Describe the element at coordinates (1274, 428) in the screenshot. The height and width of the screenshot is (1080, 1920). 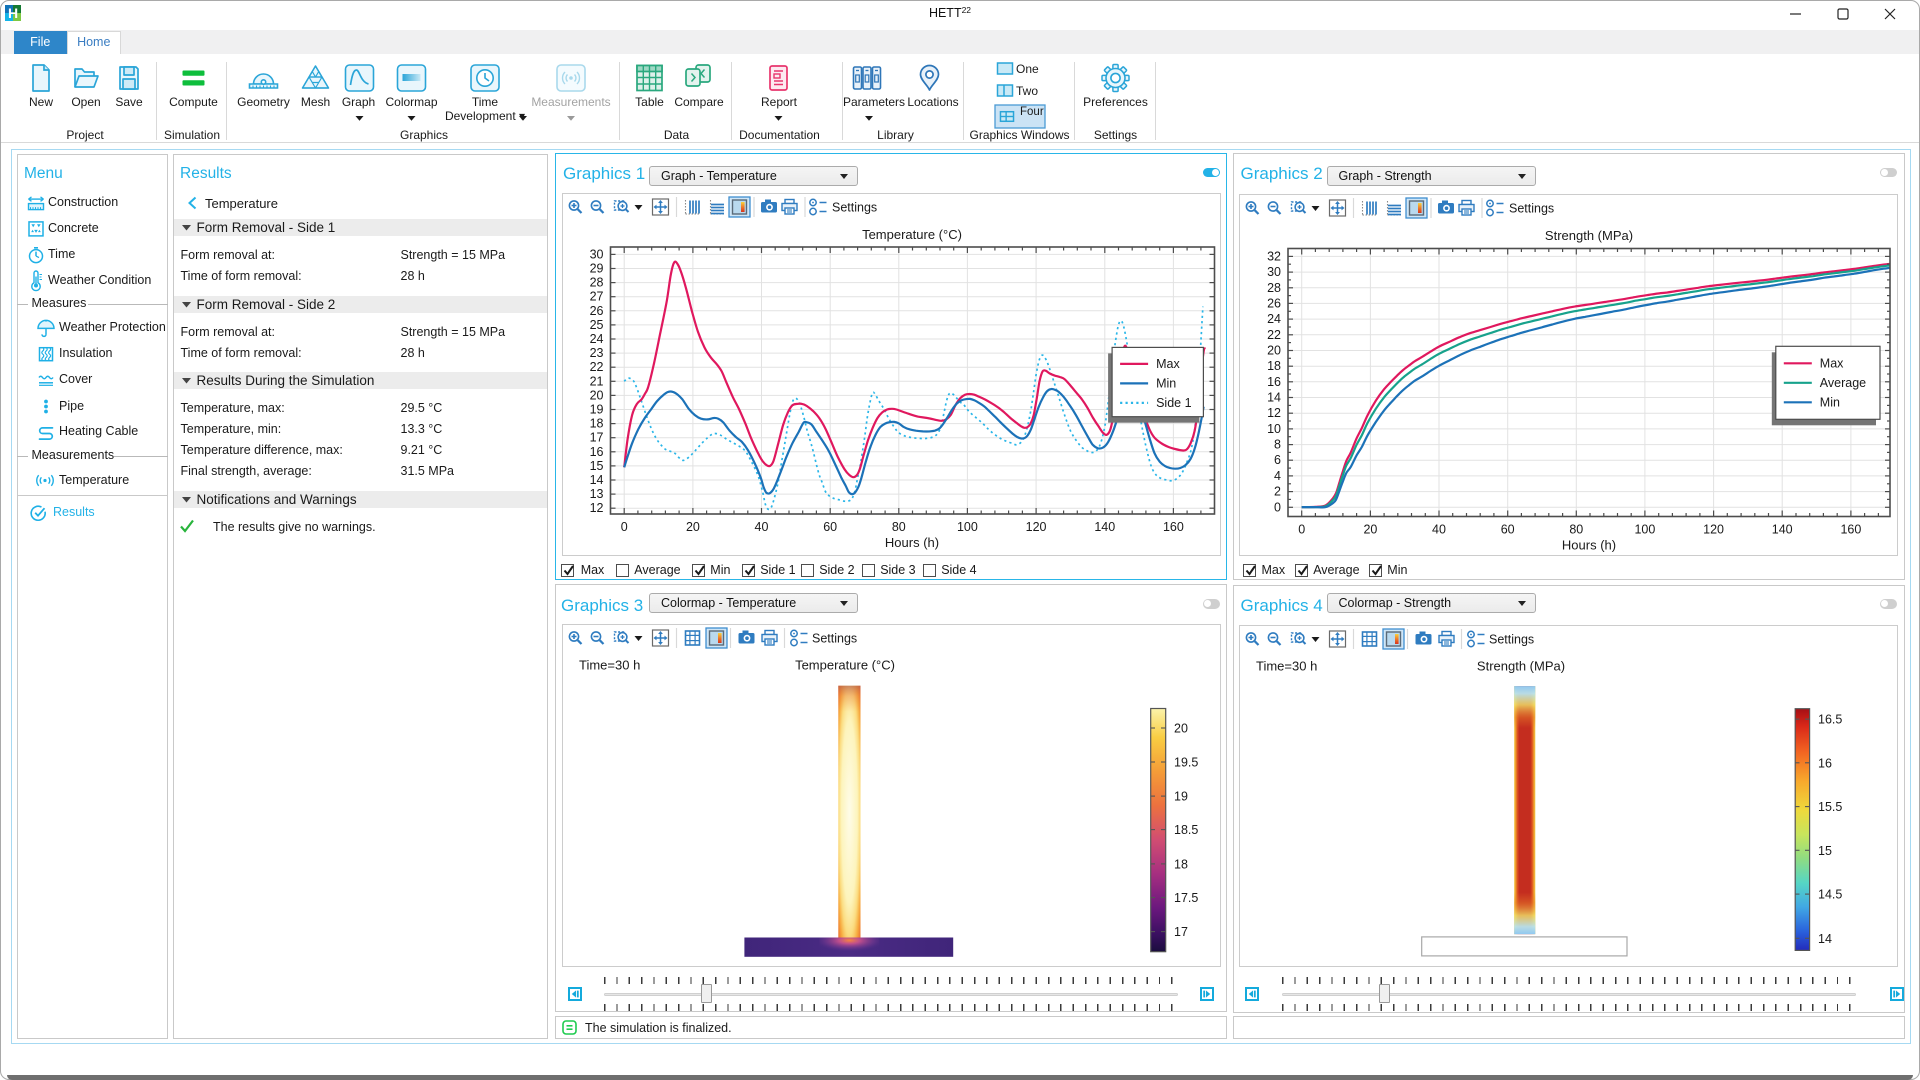
I see `svg-text: 10` at that location.